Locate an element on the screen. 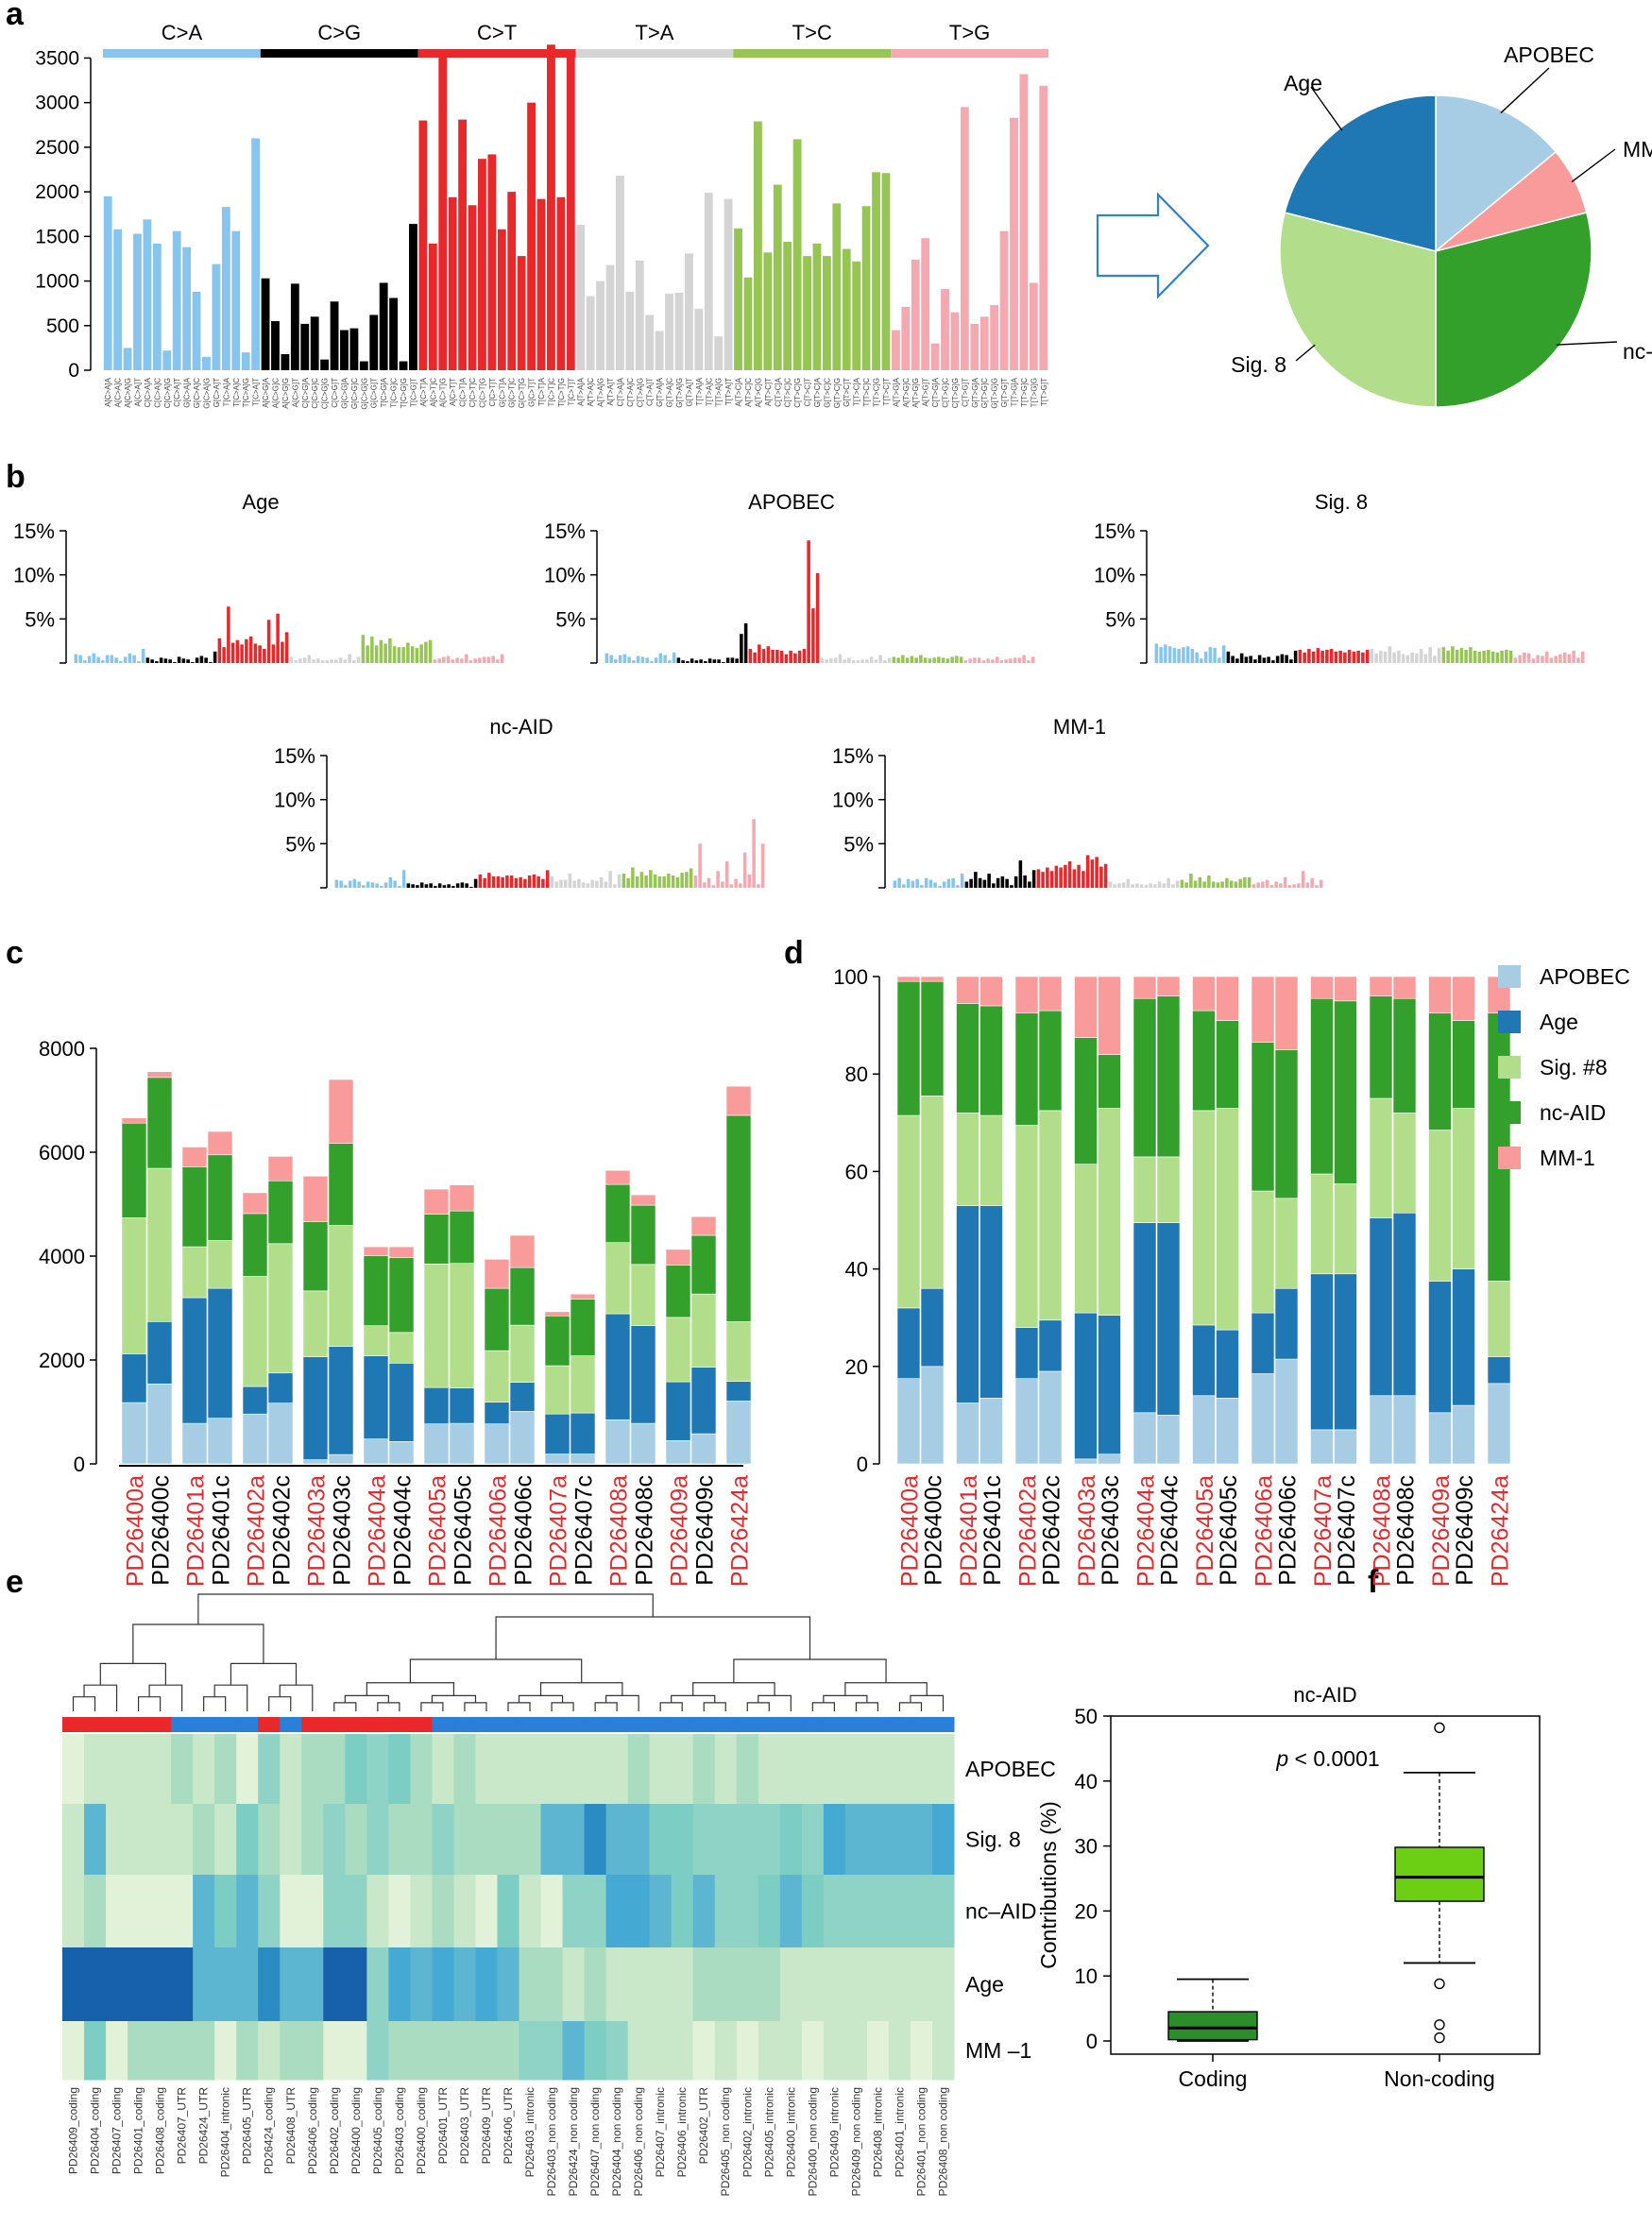  pie-leader is located at coordinates (1594, 165).